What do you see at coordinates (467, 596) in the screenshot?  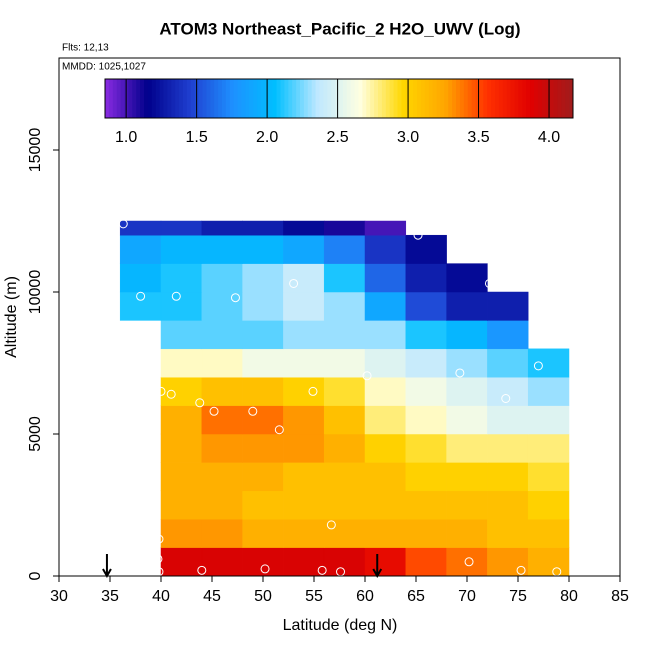 I see `x-tick-label: 70` at bounding box center [467, 596].